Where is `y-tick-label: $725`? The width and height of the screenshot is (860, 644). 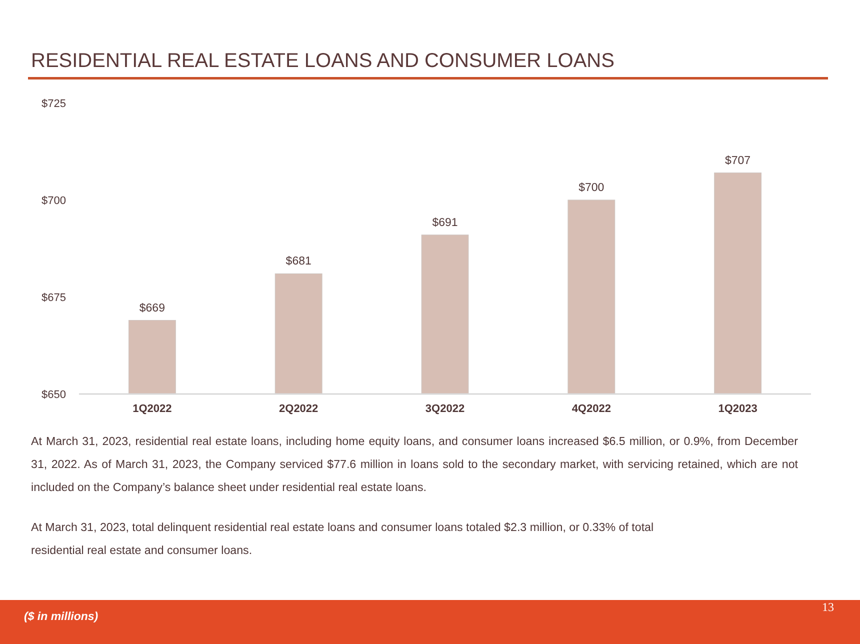 y-tick-label: $725 is located at coordinates (54, 104).